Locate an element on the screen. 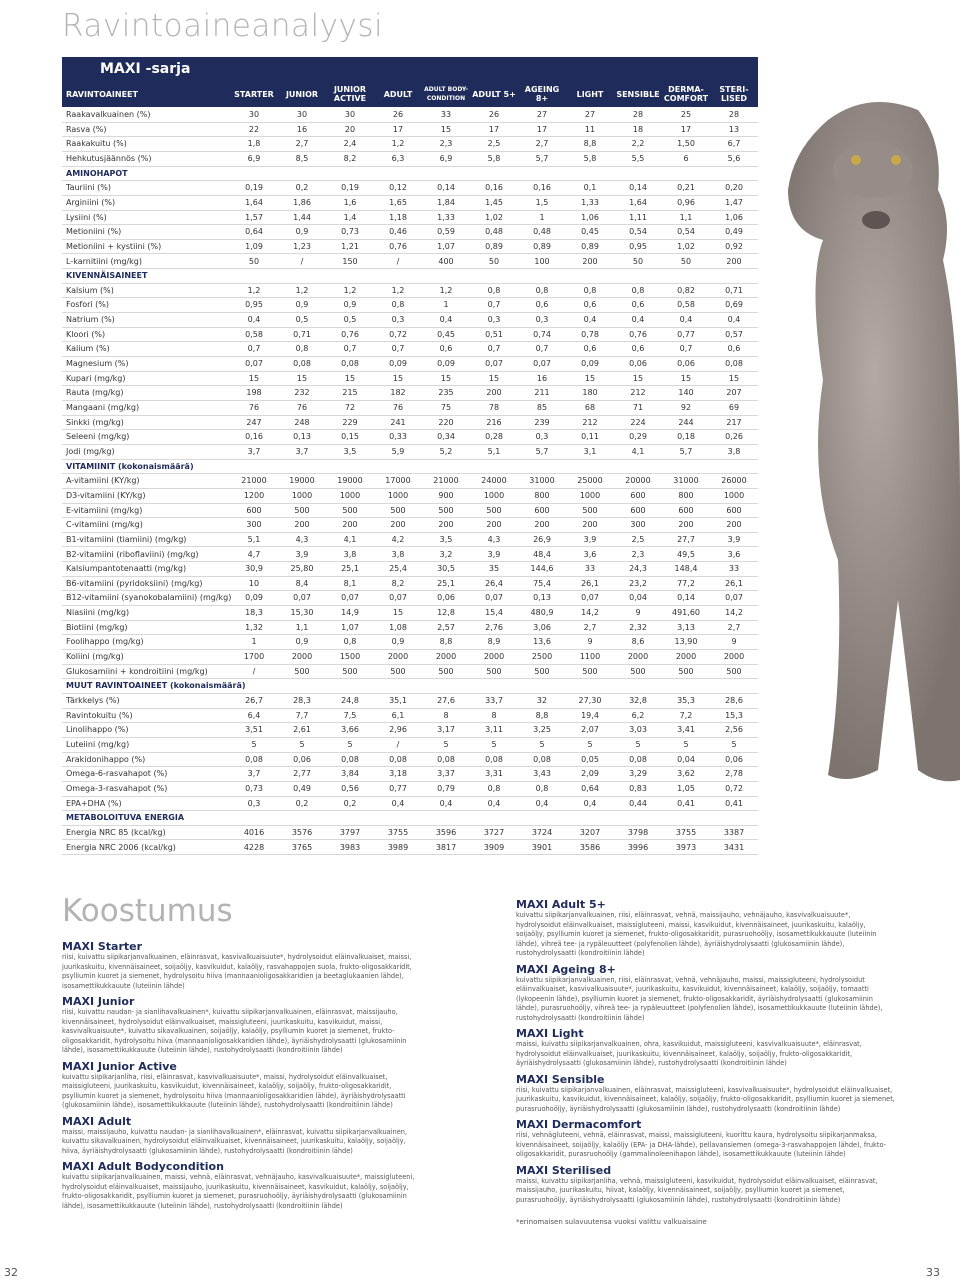  cell: 1,47 is located at coordinates (734, 202).